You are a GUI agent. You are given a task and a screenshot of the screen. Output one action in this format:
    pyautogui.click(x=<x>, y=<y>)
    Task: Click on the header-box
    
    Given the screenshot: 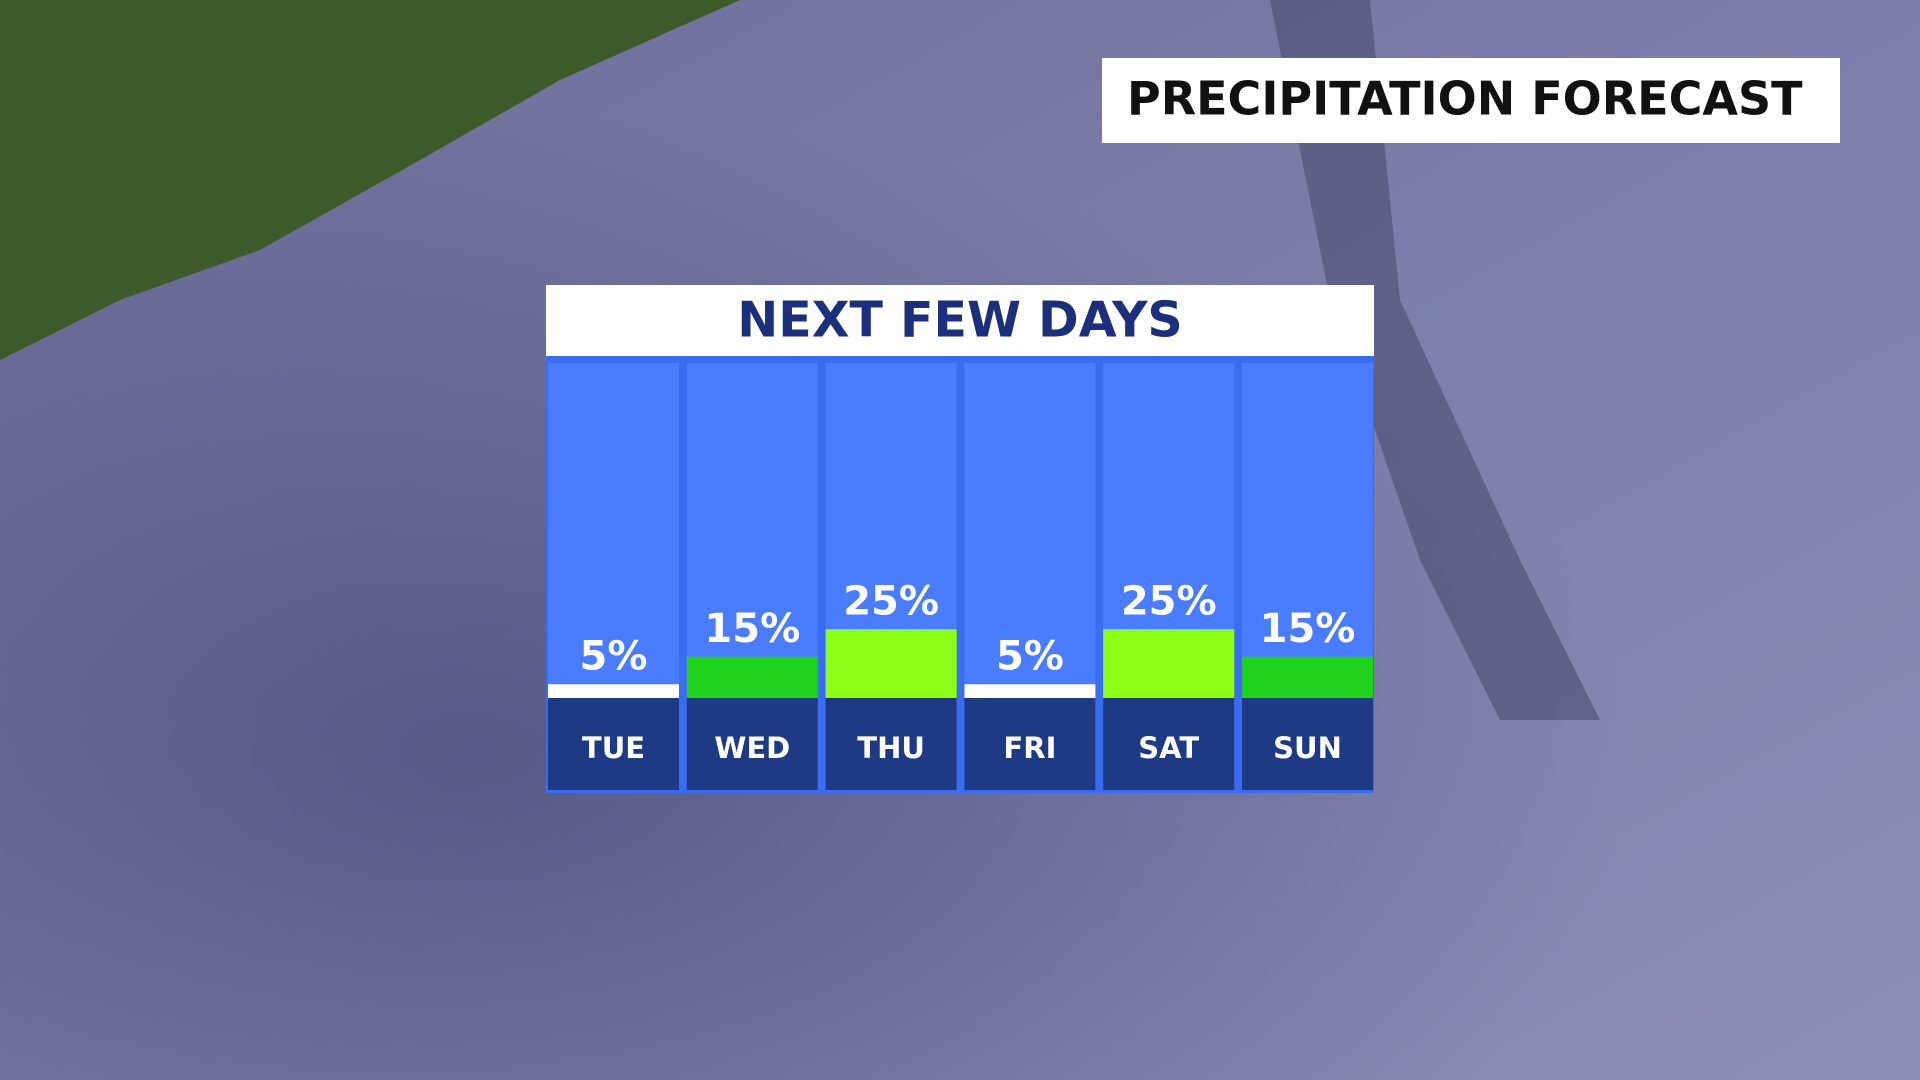 What is the action you would take?
    pyautogui.click(x=1471, y=100)
    